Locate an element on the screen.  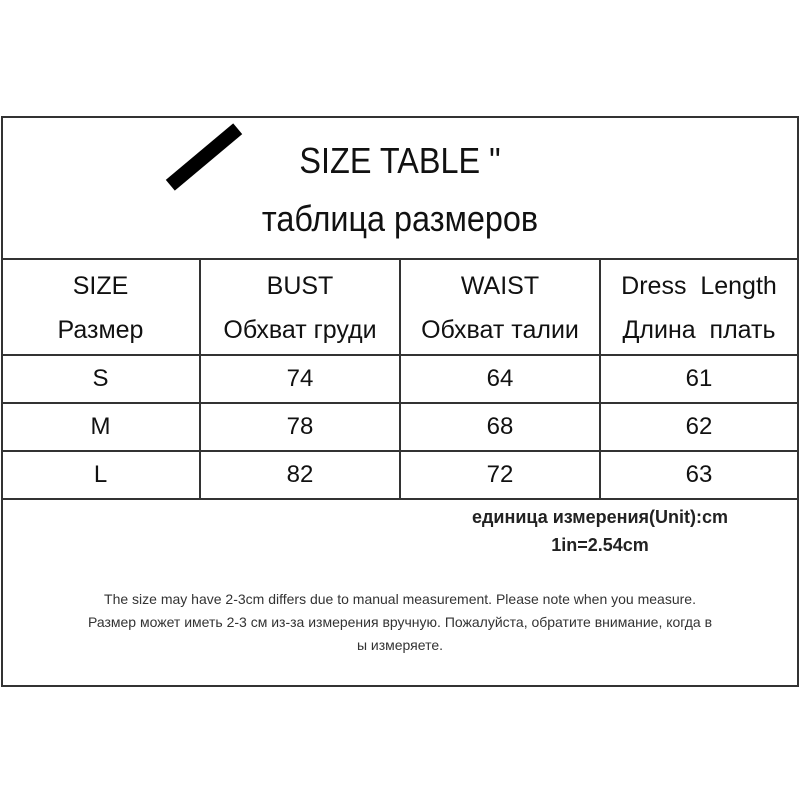
header-bust: BUST Обхват груди is located at coordinates (300, 308).